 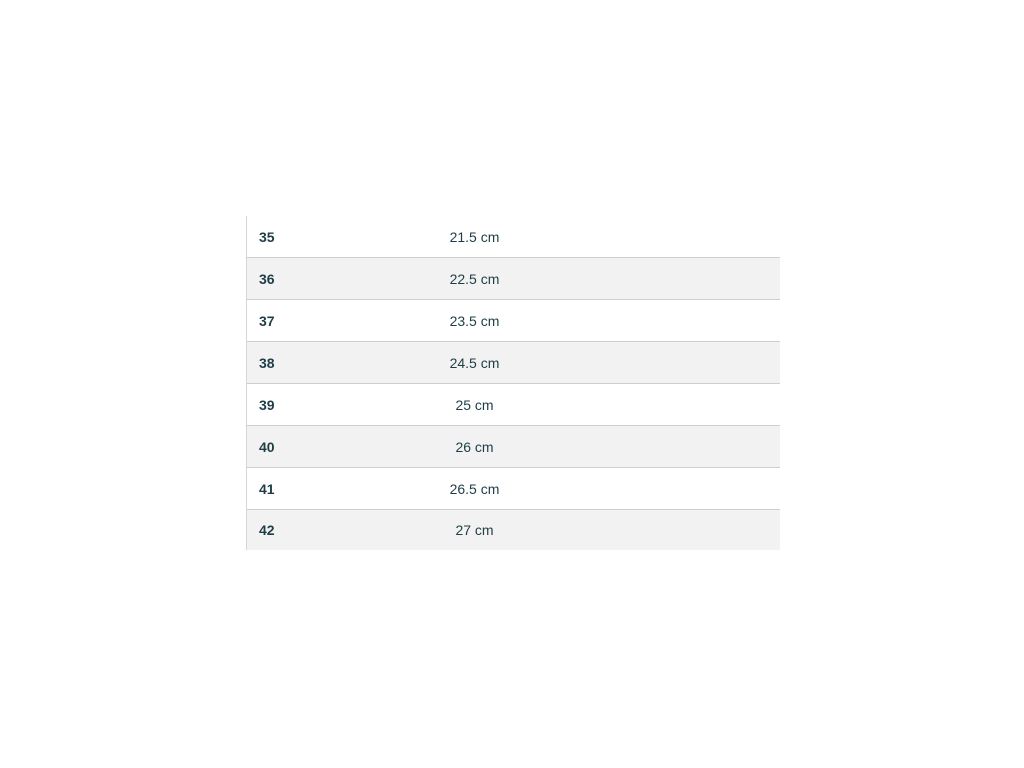 What do you see at coordinates (474, 236) in the screenshot?
I see `length-cell: 21.5 cm` at bounding box center [474, 236].